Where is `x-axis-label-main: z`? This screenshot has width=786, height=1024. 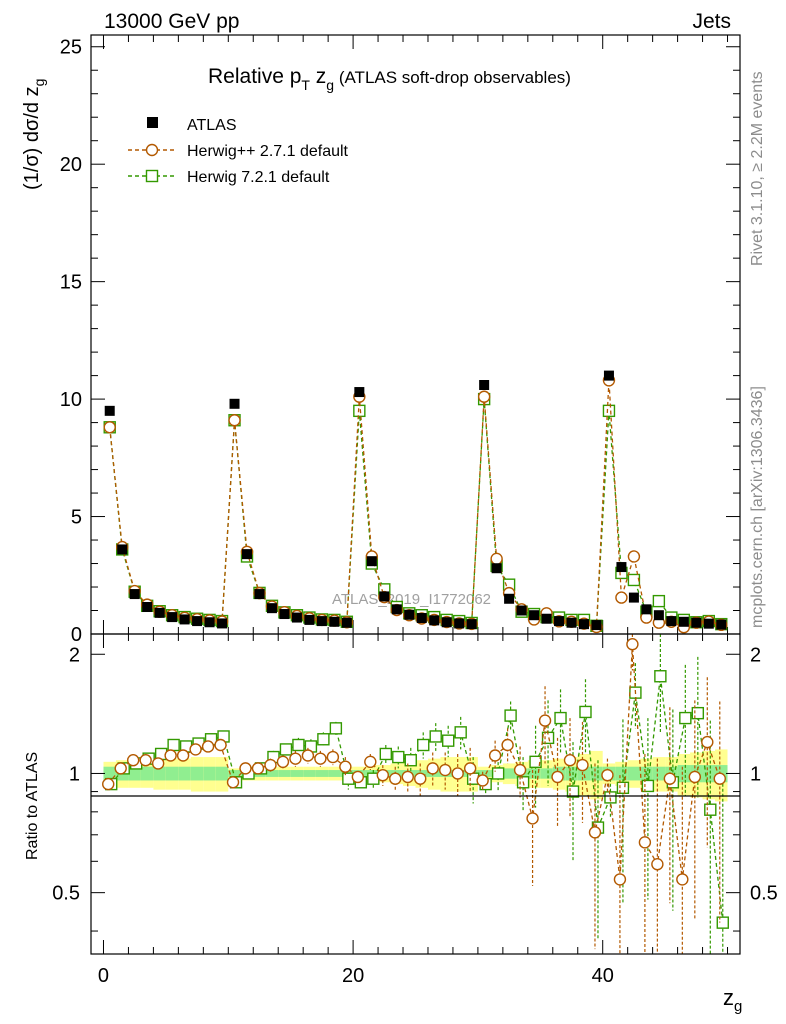
x-axis-label-main: z is located at coordinates (728, 997).